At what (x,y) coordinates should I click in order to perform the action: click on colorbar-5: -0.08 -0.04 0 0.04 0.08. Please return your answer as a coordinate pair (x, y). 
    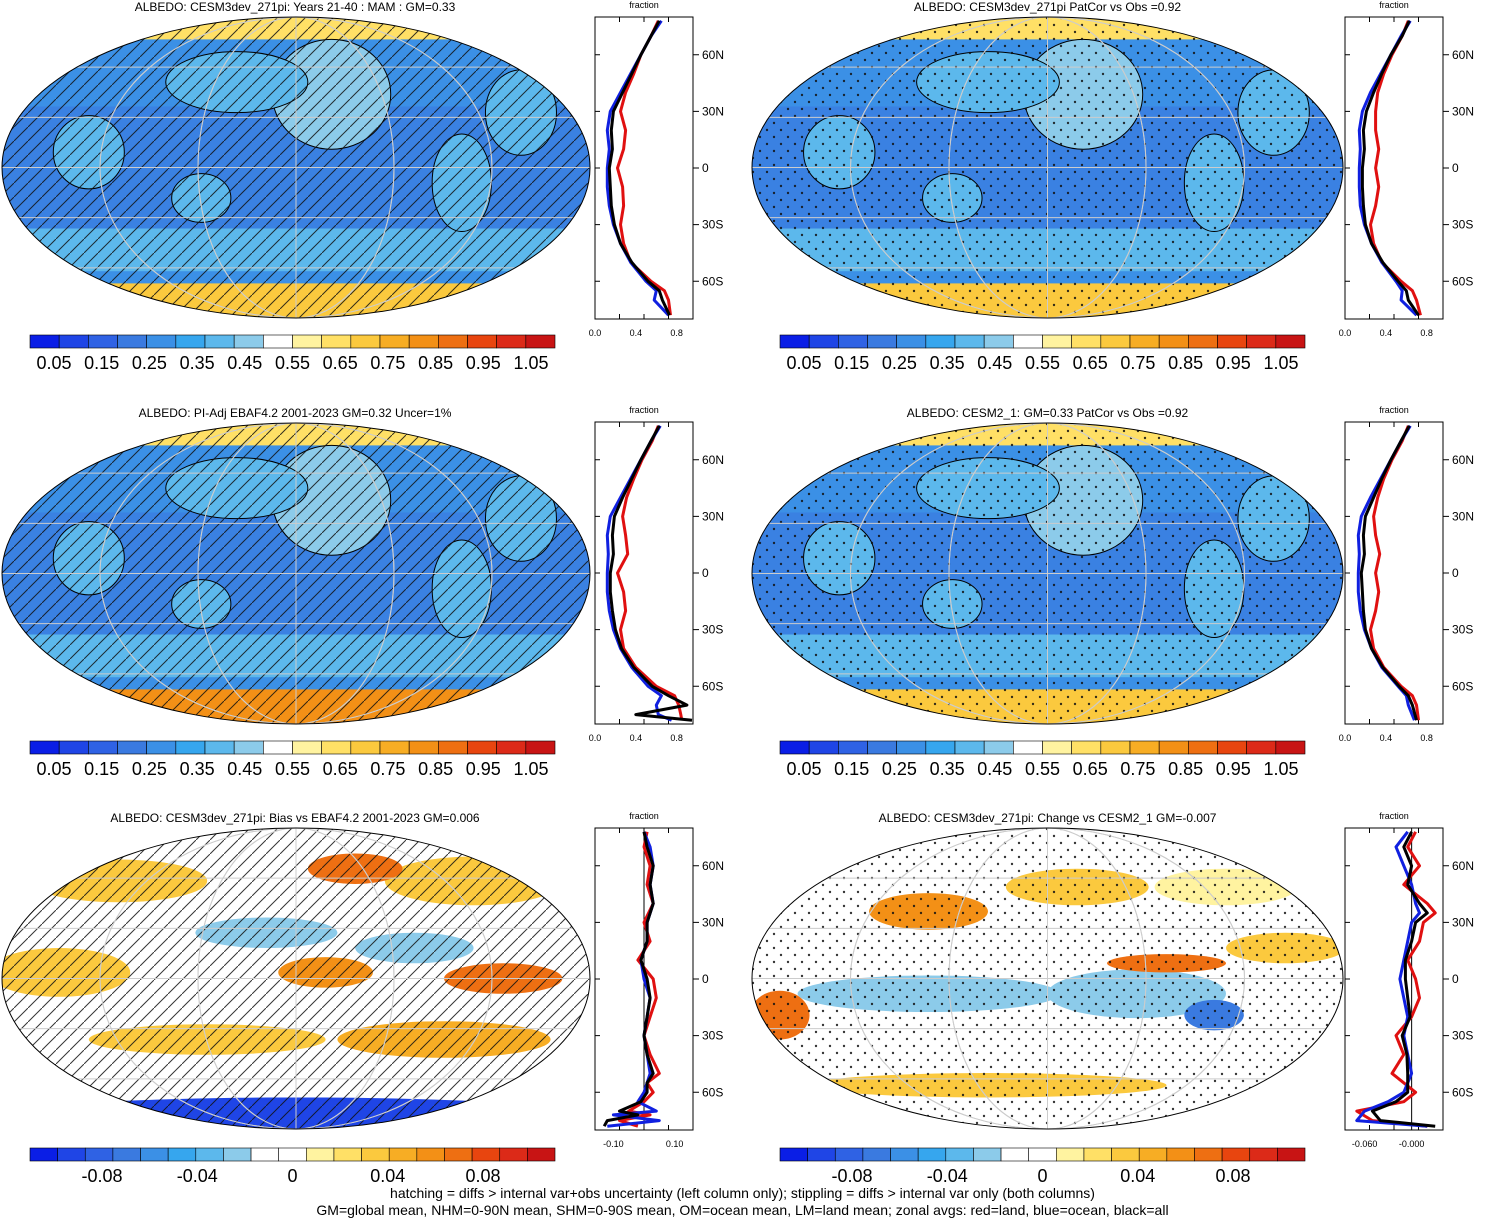
    Looking at the image, I should click on (292, 1166).